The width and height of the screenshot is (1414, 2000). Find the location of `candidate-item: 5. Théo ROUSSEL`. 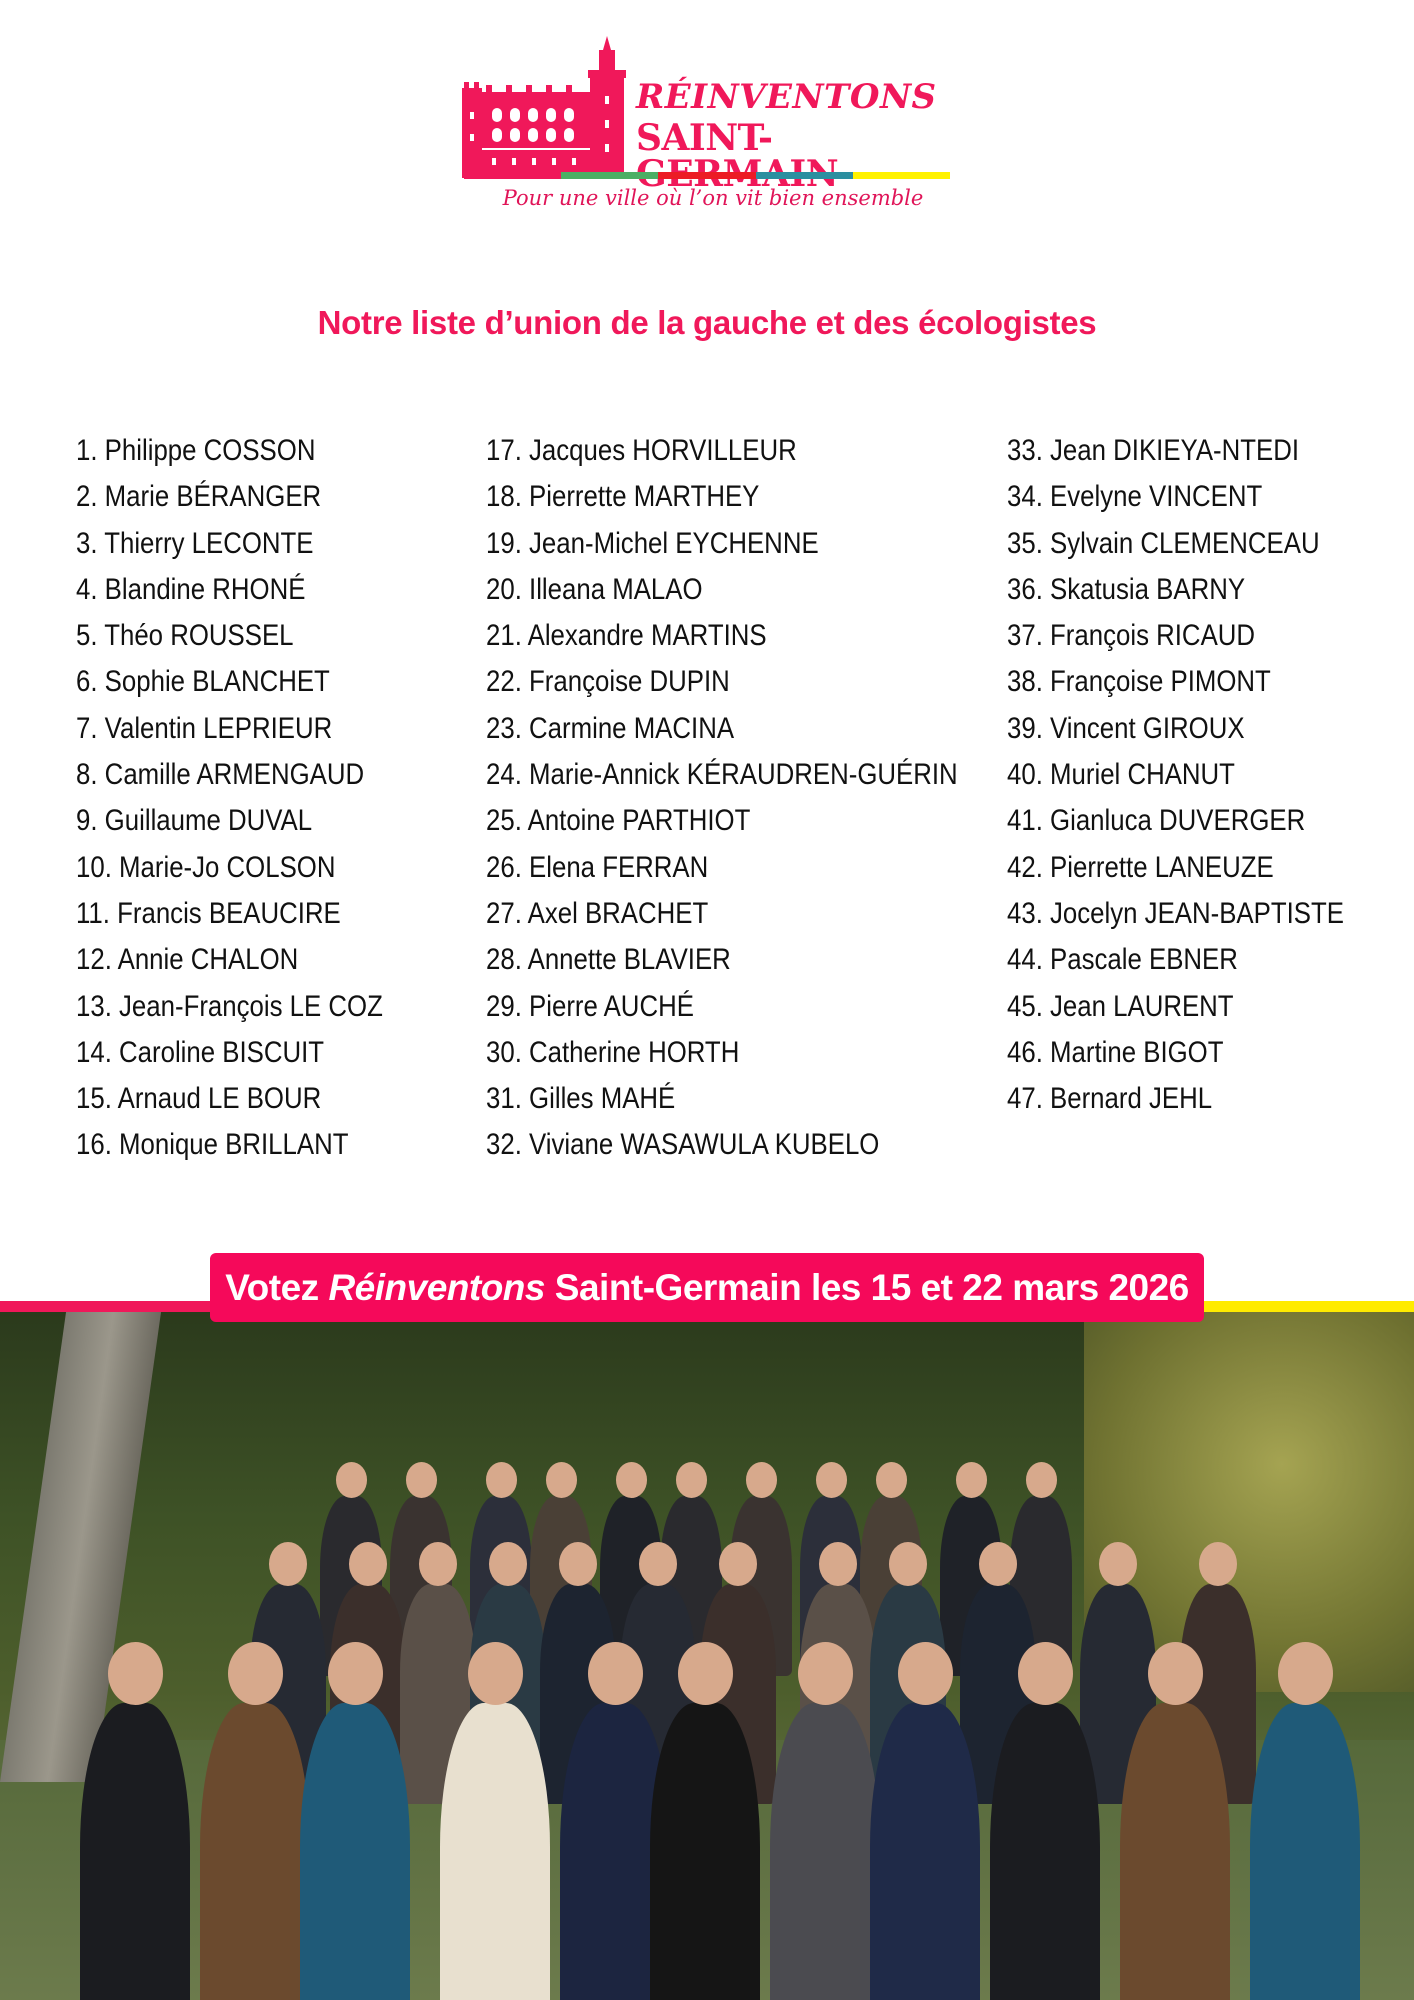

candidate-item: 5. Théo ROUSSEL is located at coordinates (185, 636).